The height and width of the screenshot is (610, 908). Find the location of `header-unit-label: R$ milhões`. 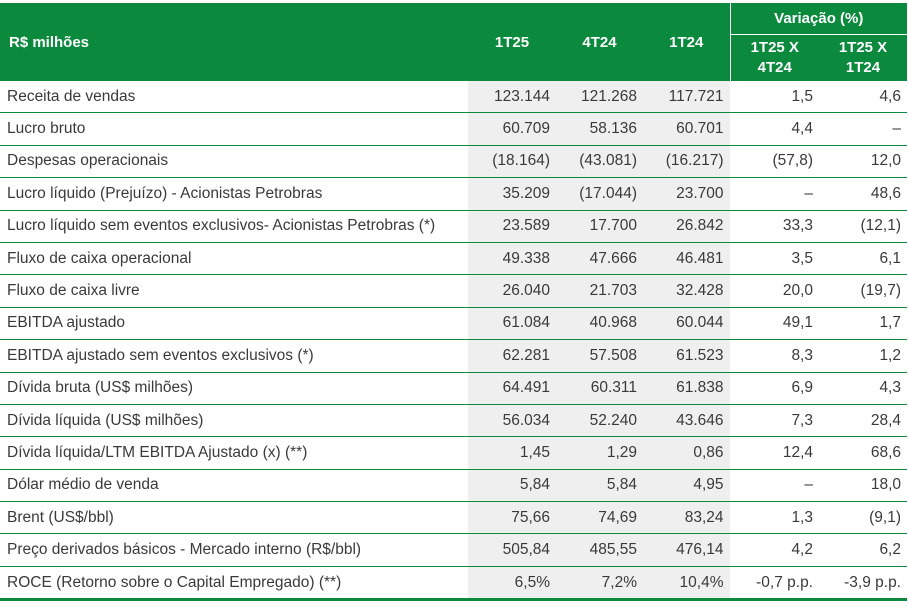

header-unit-label: R$ milhões is located at coordinates (234, 42).